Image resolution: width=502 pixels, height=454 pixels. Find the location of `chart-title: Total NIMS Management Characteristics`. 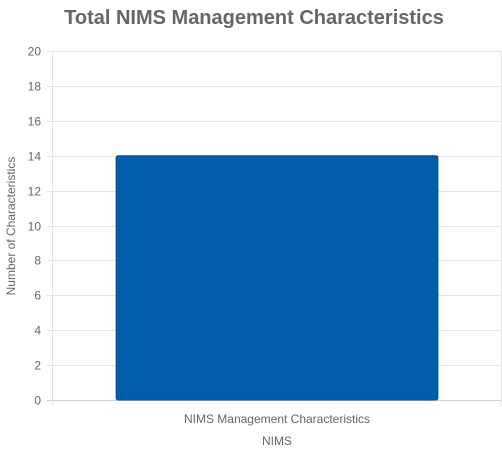

chart-title: Total NIMS Management Characteristics is located at coordinates (254, 18).